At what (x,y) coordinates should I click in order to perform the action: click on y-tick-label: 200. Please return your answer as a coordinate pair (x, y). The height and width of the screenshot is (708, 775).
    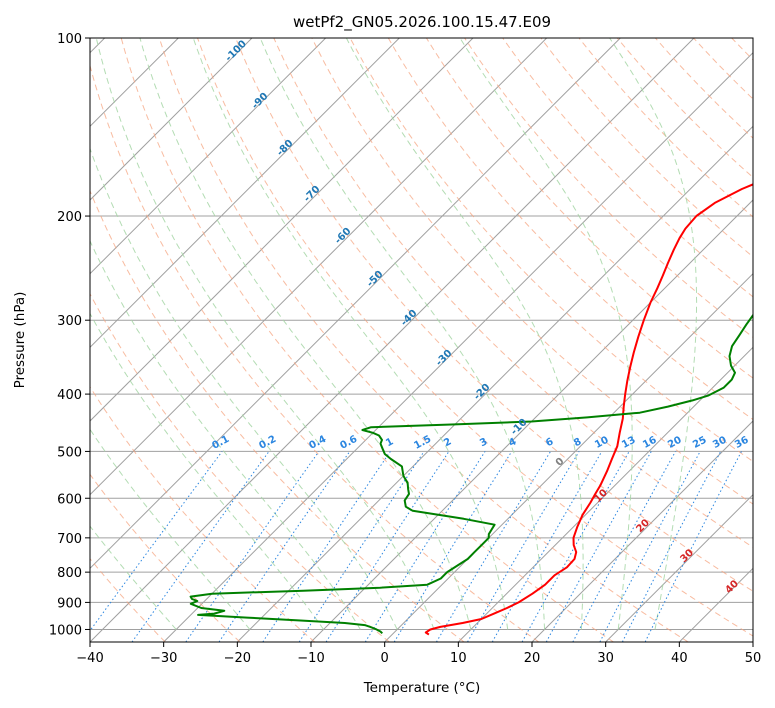
    Looking at the image, I should click on (69, 217).